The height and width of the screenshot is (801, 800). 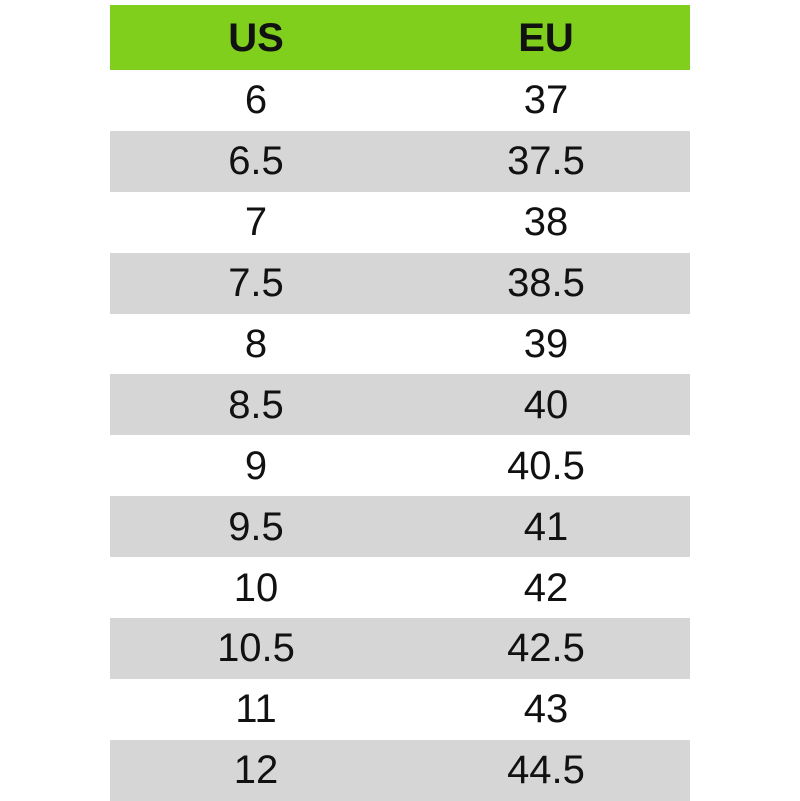 What do you see at coordinates (400, 465) in the screenshot?
I see `table-row: 9 40.5` at bounding box center [400, 465].